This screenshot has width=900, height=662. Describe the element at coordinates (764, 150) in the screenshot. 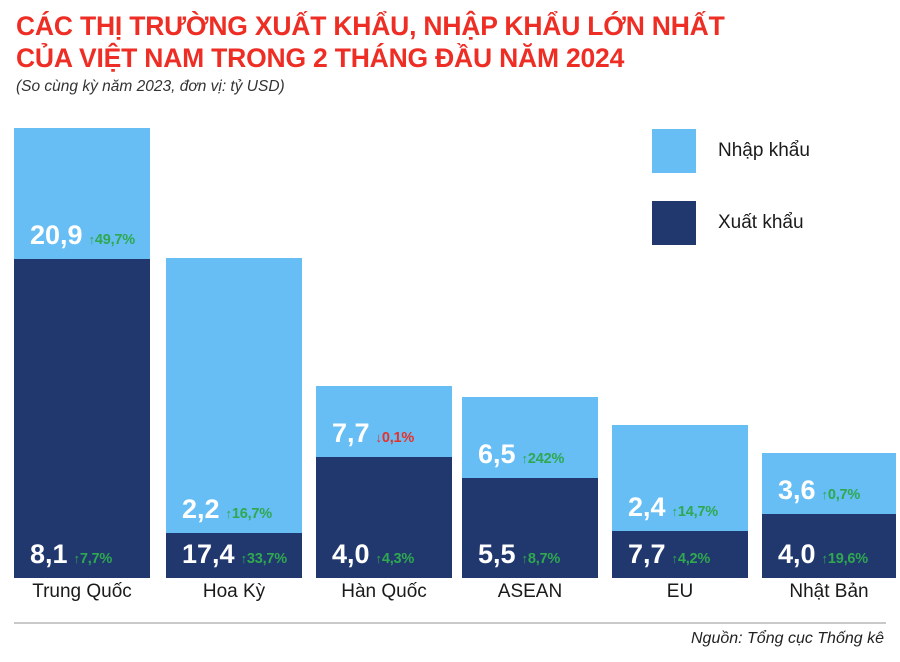

I see `legend-label-import: Nhập khẩu` at that location.